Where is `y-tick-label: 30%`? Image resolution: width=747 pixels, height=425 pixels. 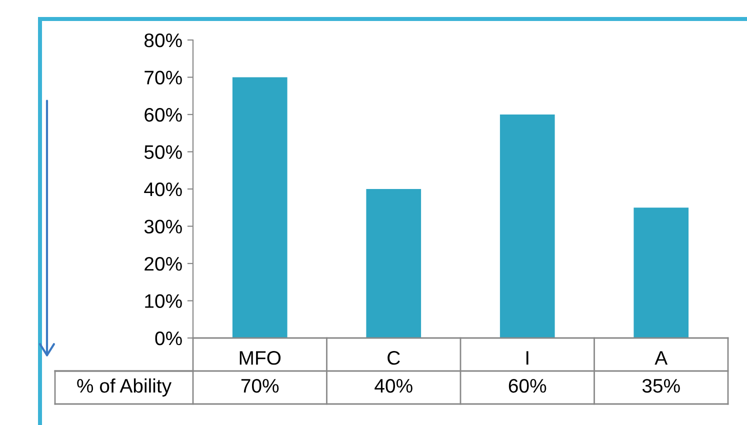 y-tick-label: 30% is located at coordinates (163, 227).